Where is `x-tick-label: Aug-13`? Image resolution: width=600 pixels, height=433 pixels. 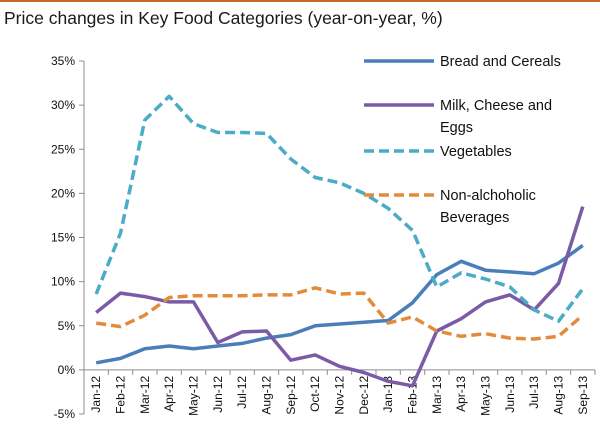
x-tick-label: Aug-13 is located at coordinates (559, 395).